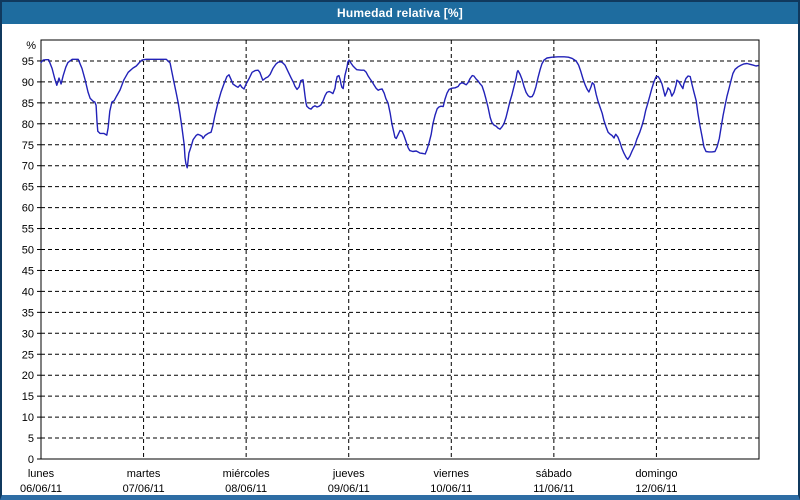 This screenshot has height=500, width=800. Describe the element at coordinates (451, 489) in the screenshot. I see `x-axis-date-label: 10/06/11` at that location.